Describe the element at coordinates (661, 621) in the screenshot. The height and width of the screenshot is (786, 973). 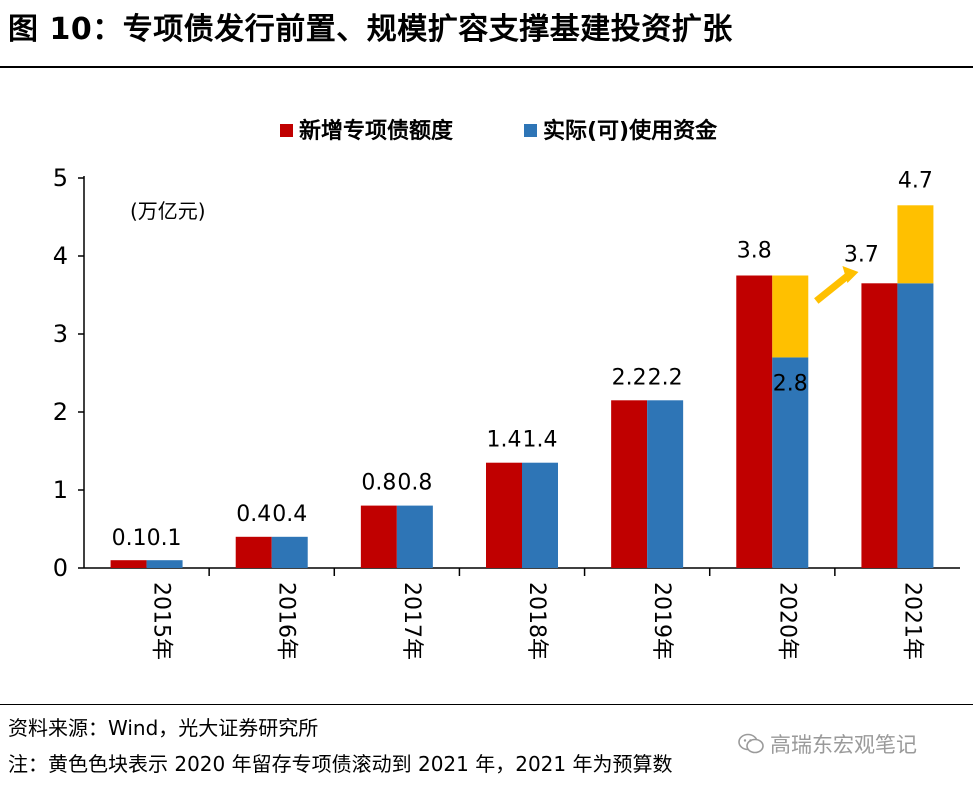
I see `x-tick-label: 2019年` at that location.